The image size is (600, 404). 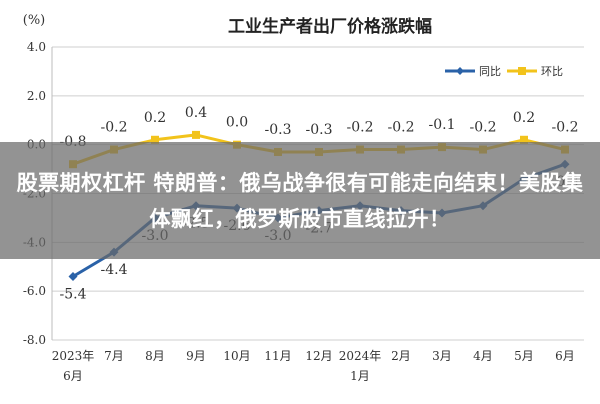 I want to click on x-tick-line: 11月, so click(x=277, y=356).